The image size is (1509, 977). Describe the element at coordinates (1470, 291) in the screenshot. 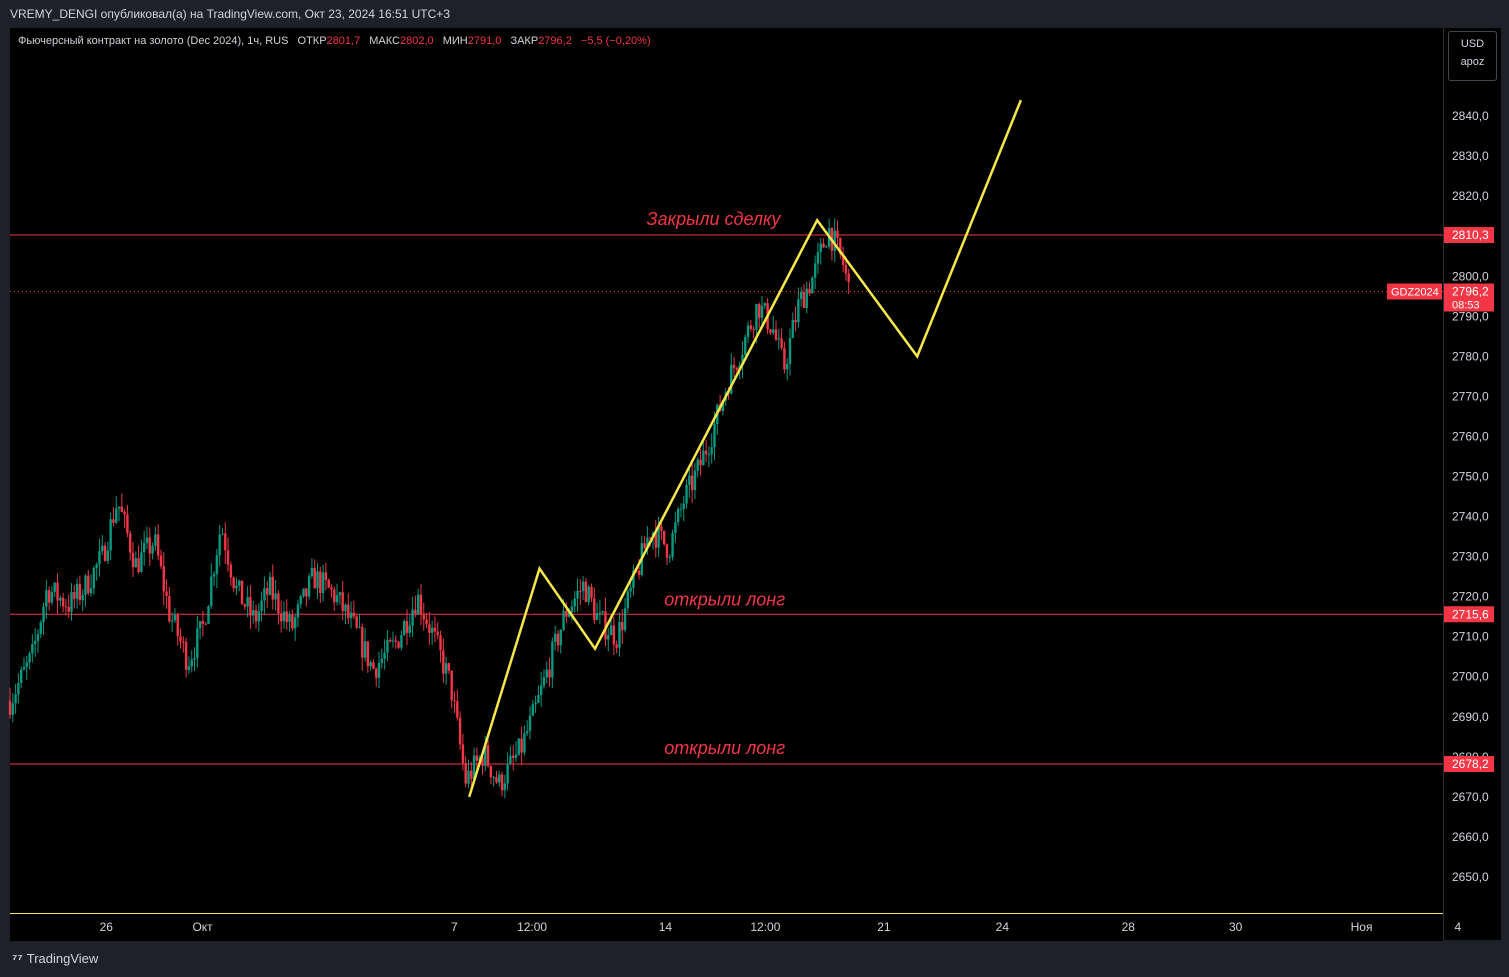

I see `current-price-label: 2796,2` at that location.